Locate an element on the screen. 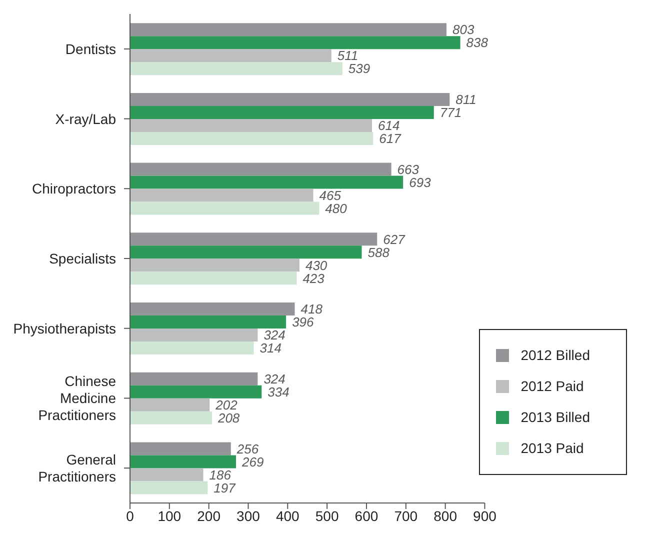  data-label: 186 is located at coordinates (220, 474).